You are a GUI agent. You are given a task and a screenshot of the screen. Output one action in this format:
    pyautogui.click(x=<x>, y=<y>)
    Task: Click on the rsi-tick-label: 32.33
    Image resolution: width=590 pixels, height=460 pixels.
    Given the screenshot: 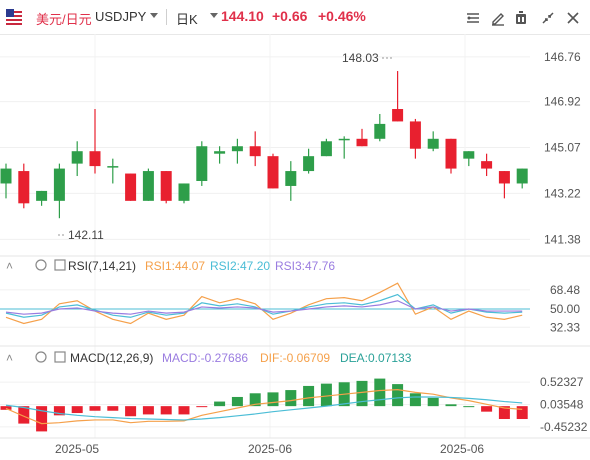 What is the action you would take?
    pyautogui.click(x=565, y=327)
    